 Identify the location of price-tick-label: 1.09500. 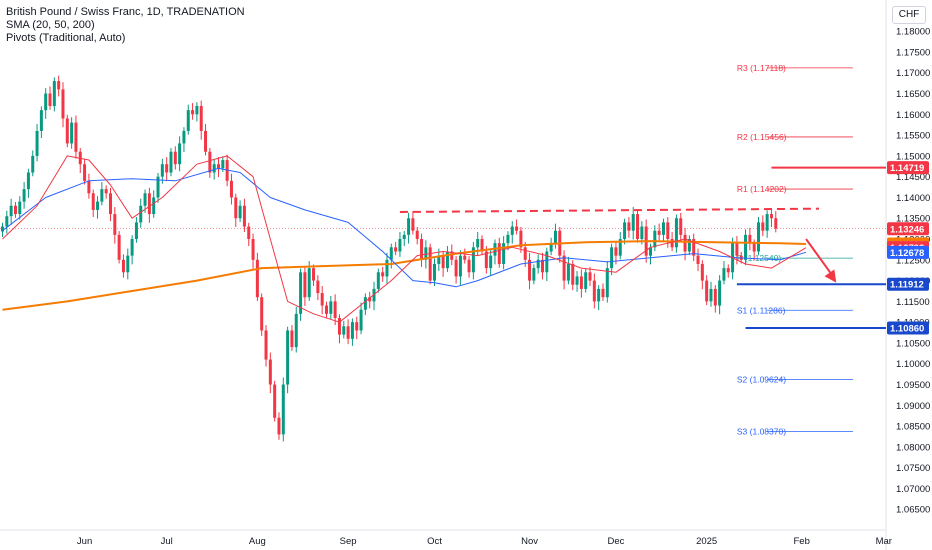
(913, 385).